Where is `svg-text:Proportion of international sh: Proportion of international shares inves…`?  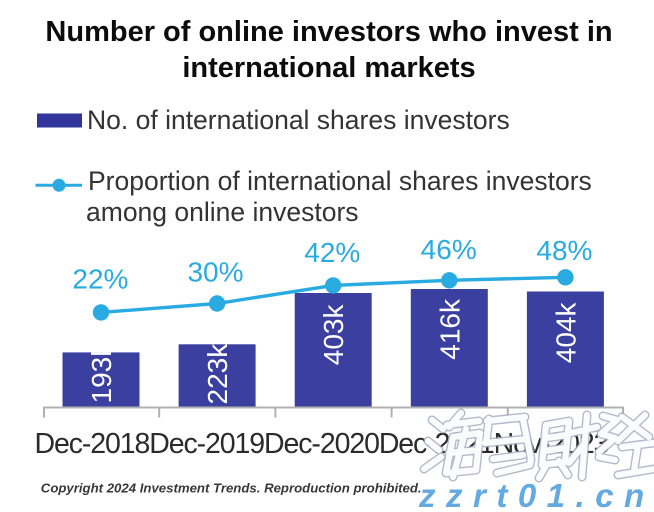 svg-text:Proportion of international sh: Proportion of international shares inves… is located at coordinates (340, 181).